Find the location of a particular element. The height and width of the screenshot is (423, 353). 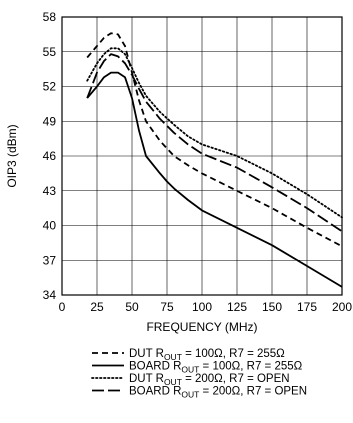

y-tick-label: 58 is located at coordinates (50, 17).